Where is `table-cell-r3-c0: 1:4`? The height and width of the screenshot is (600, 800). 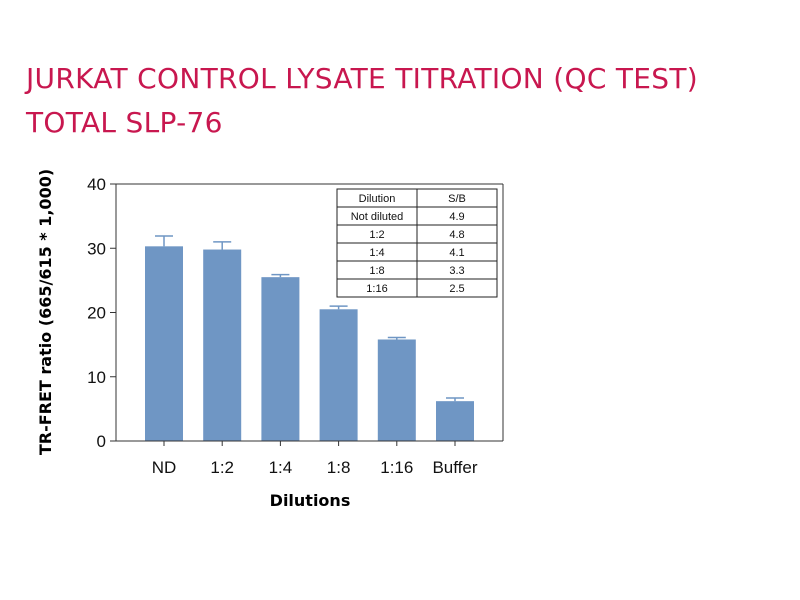
table-cell-r3-c0: 1:4 is located at coordinates (376, 253).